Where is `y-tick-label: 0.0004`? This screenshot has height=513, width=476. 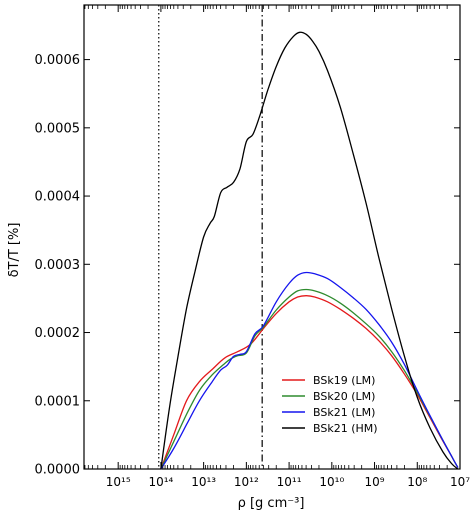 y-tick-label: 0.0004 is located at coordinates (58, 197).